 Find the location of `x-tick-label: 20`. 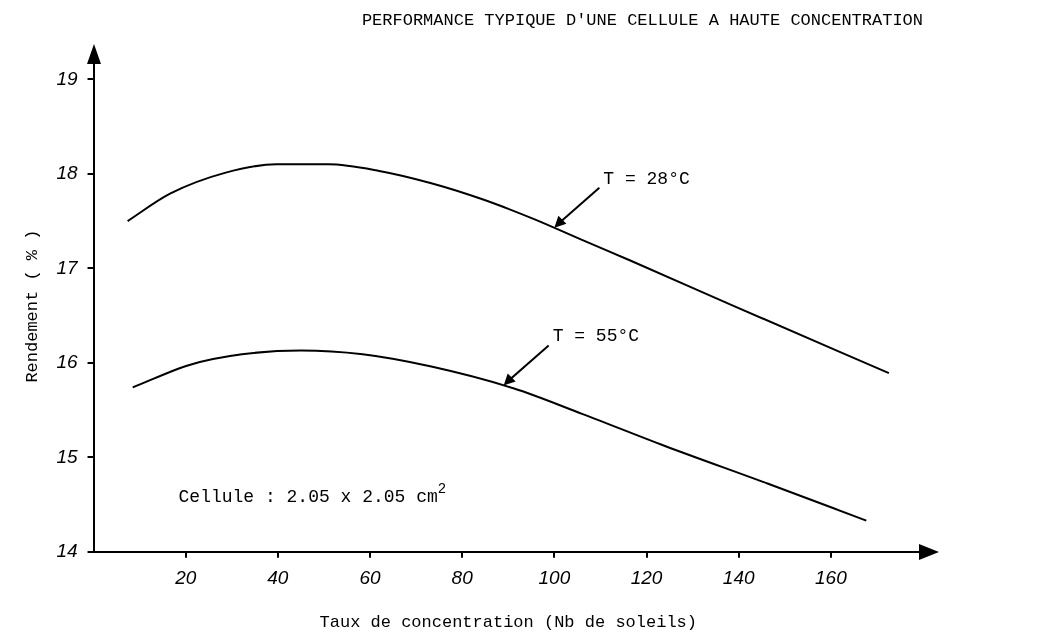

x-tick-label: 20 is located at coordinates (185, 578).